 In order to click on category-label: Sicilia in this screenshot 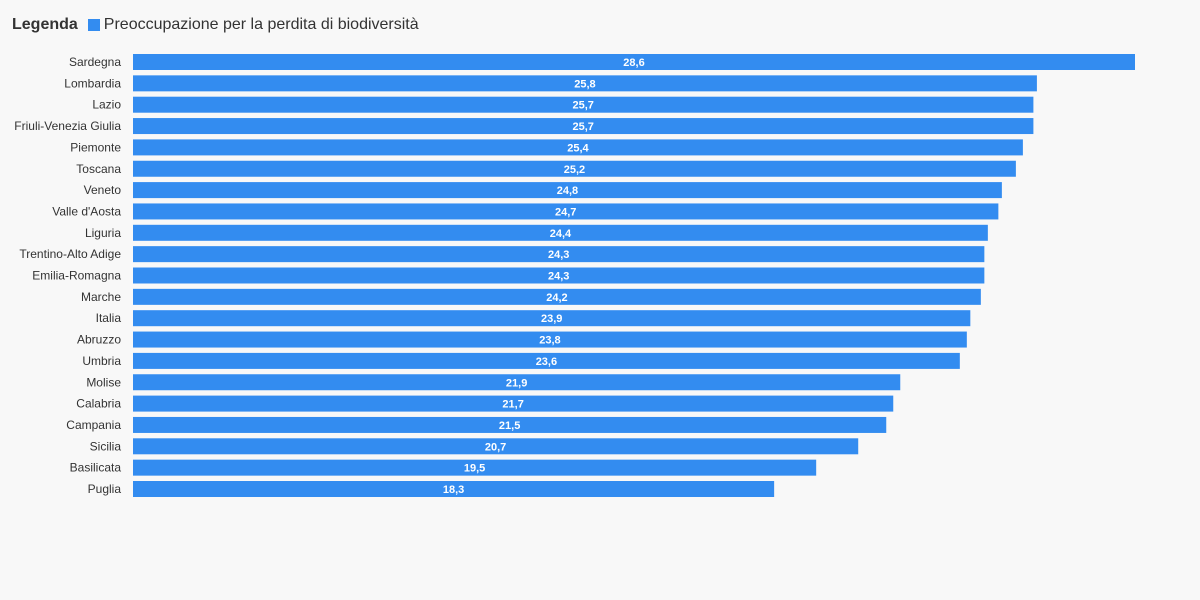, I will do `click(106, 446)`.